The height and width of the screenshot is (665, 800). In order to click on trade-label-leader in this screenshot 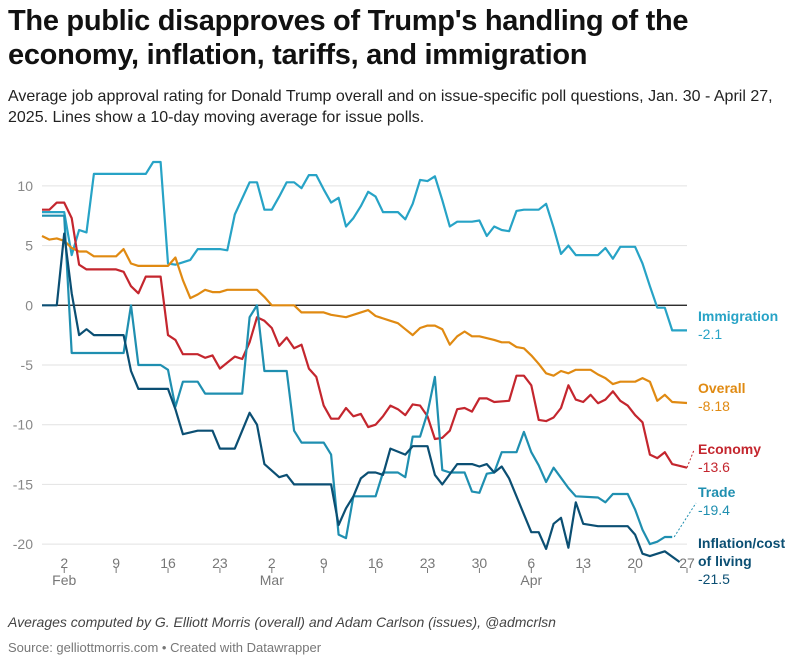, I will do `click(685, 520)`.